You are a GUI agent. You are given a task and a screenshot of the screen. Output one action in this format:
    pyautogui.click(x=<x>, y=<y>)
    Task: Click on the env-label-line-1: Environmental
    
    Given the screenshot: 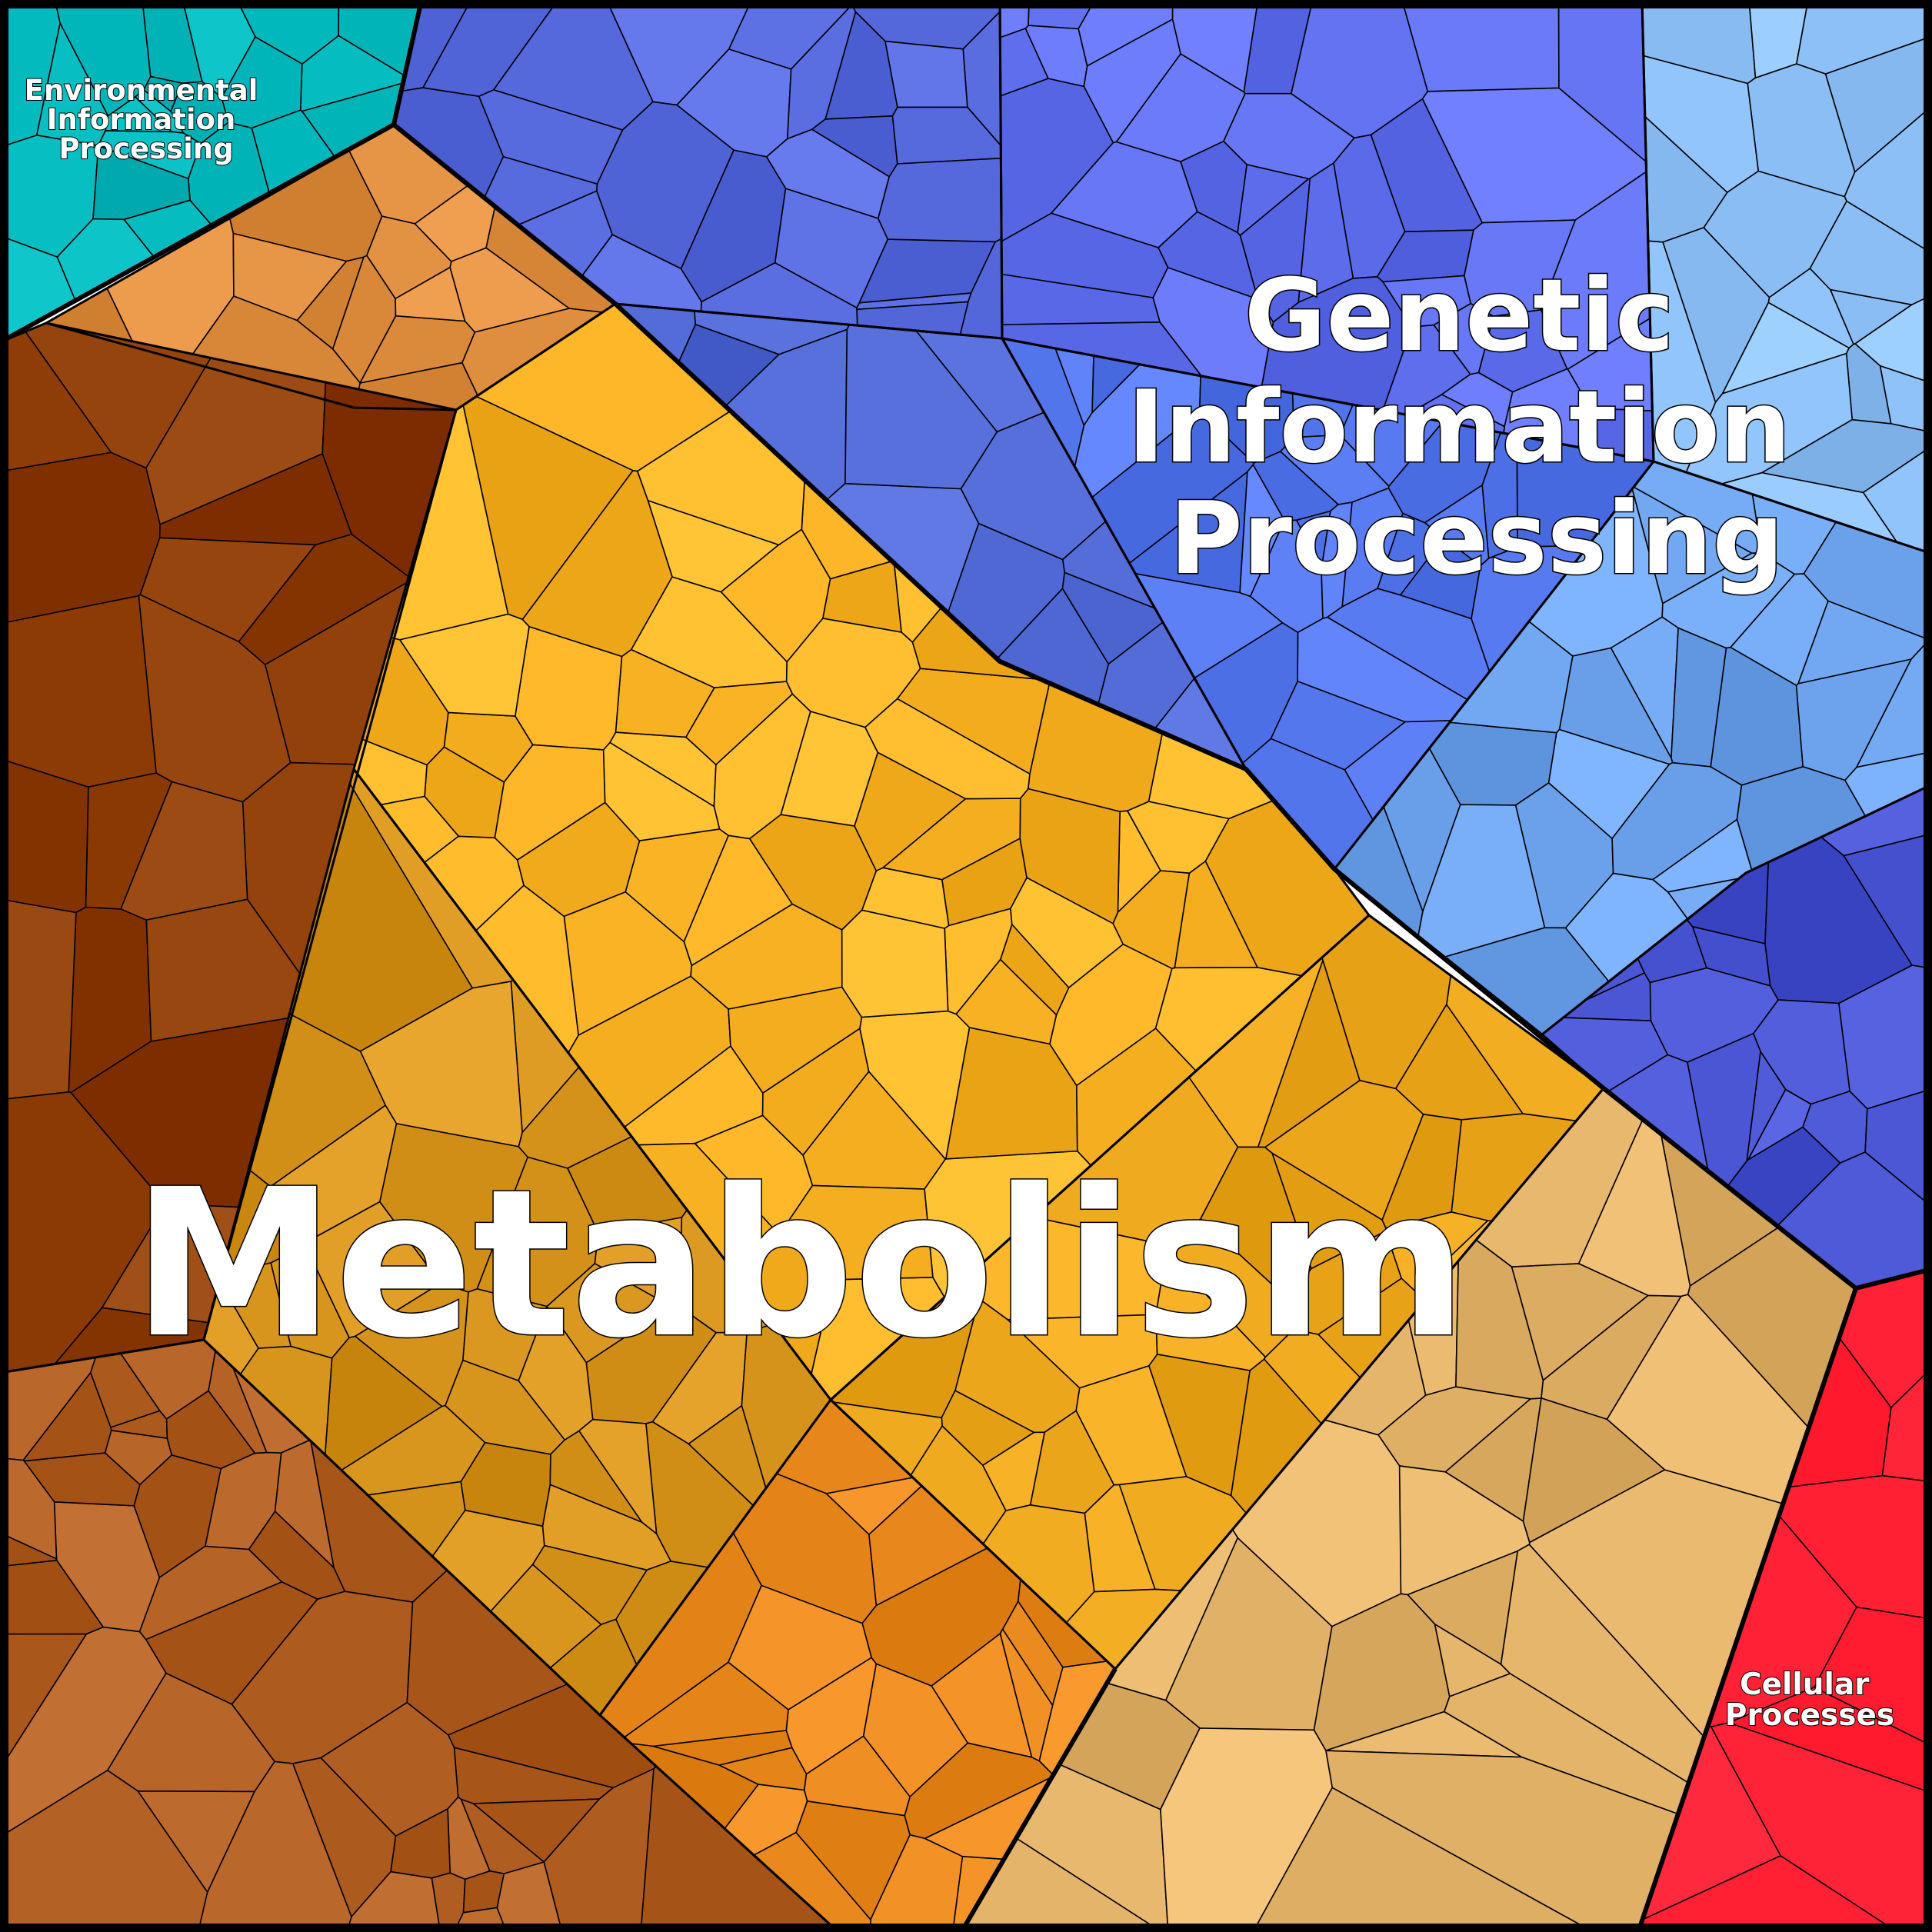 What is the action you would take?
    pyautogui.click(x=141, y=90)
    